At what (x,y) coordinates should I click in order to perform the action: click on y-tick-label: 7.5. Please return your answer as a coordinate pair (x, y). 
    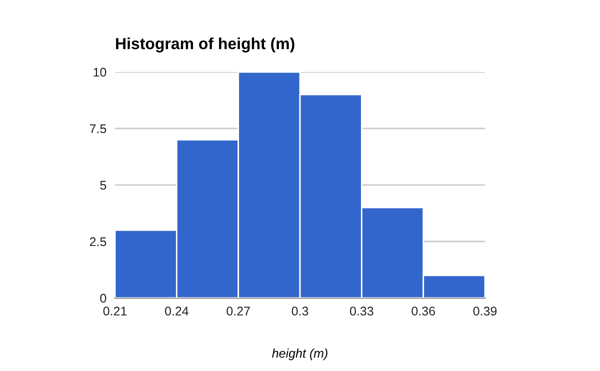
    Looking at the image, I should click on (98, 129).